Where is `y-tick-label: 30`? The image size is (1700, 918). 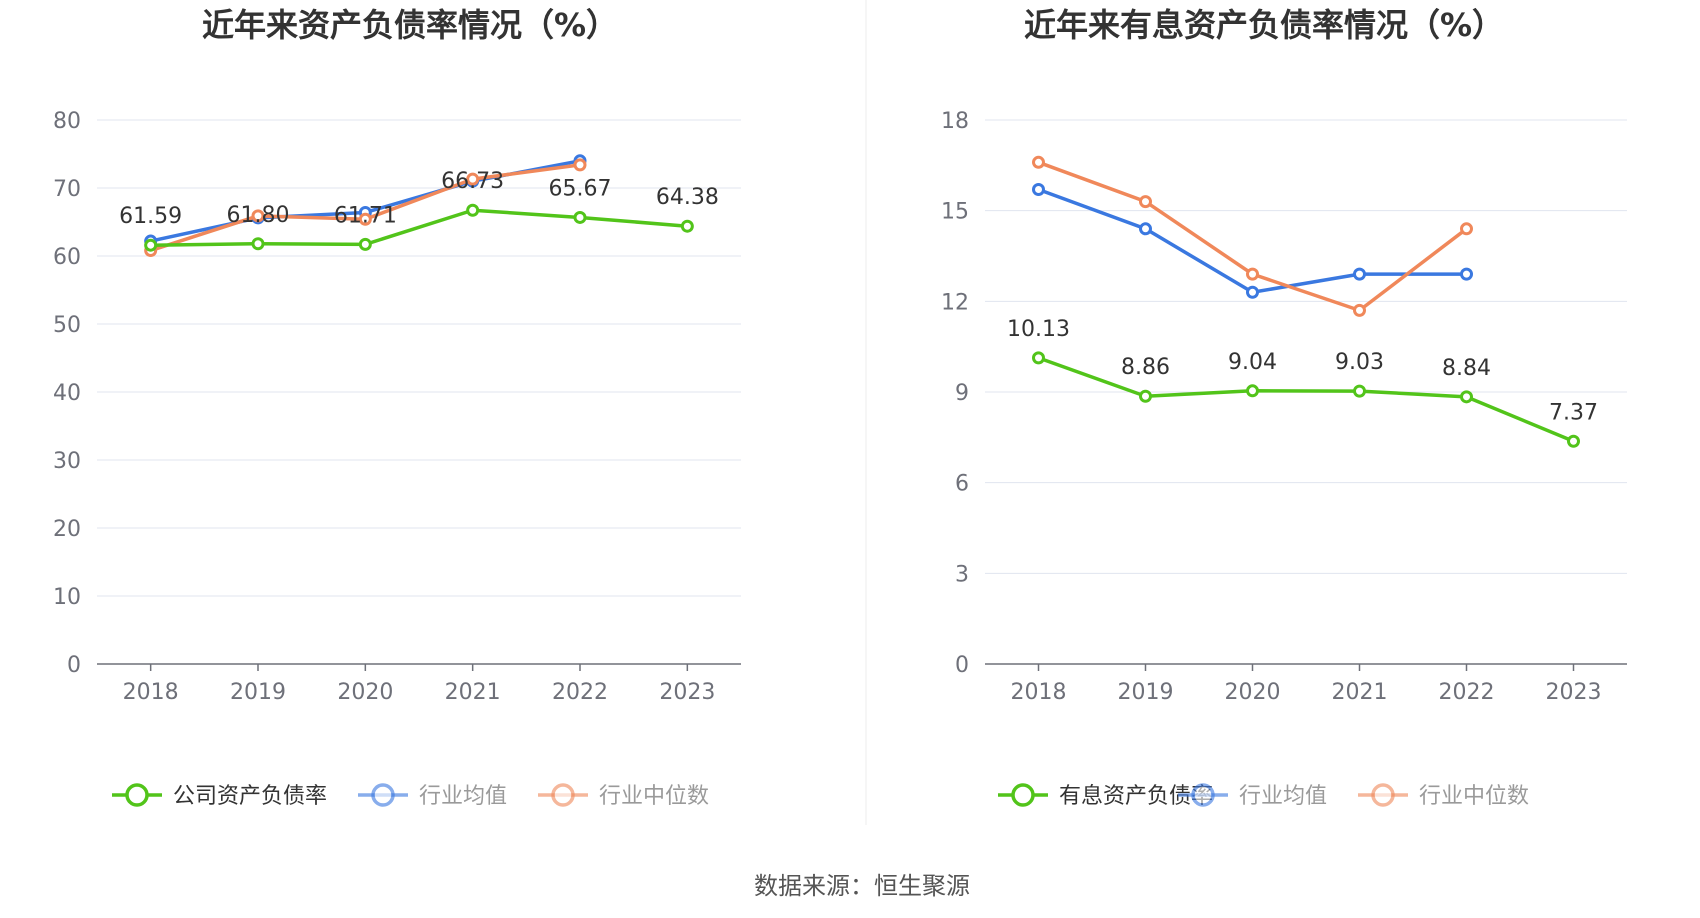 y-tick-label: 30 is located at coordinates (67, 461).